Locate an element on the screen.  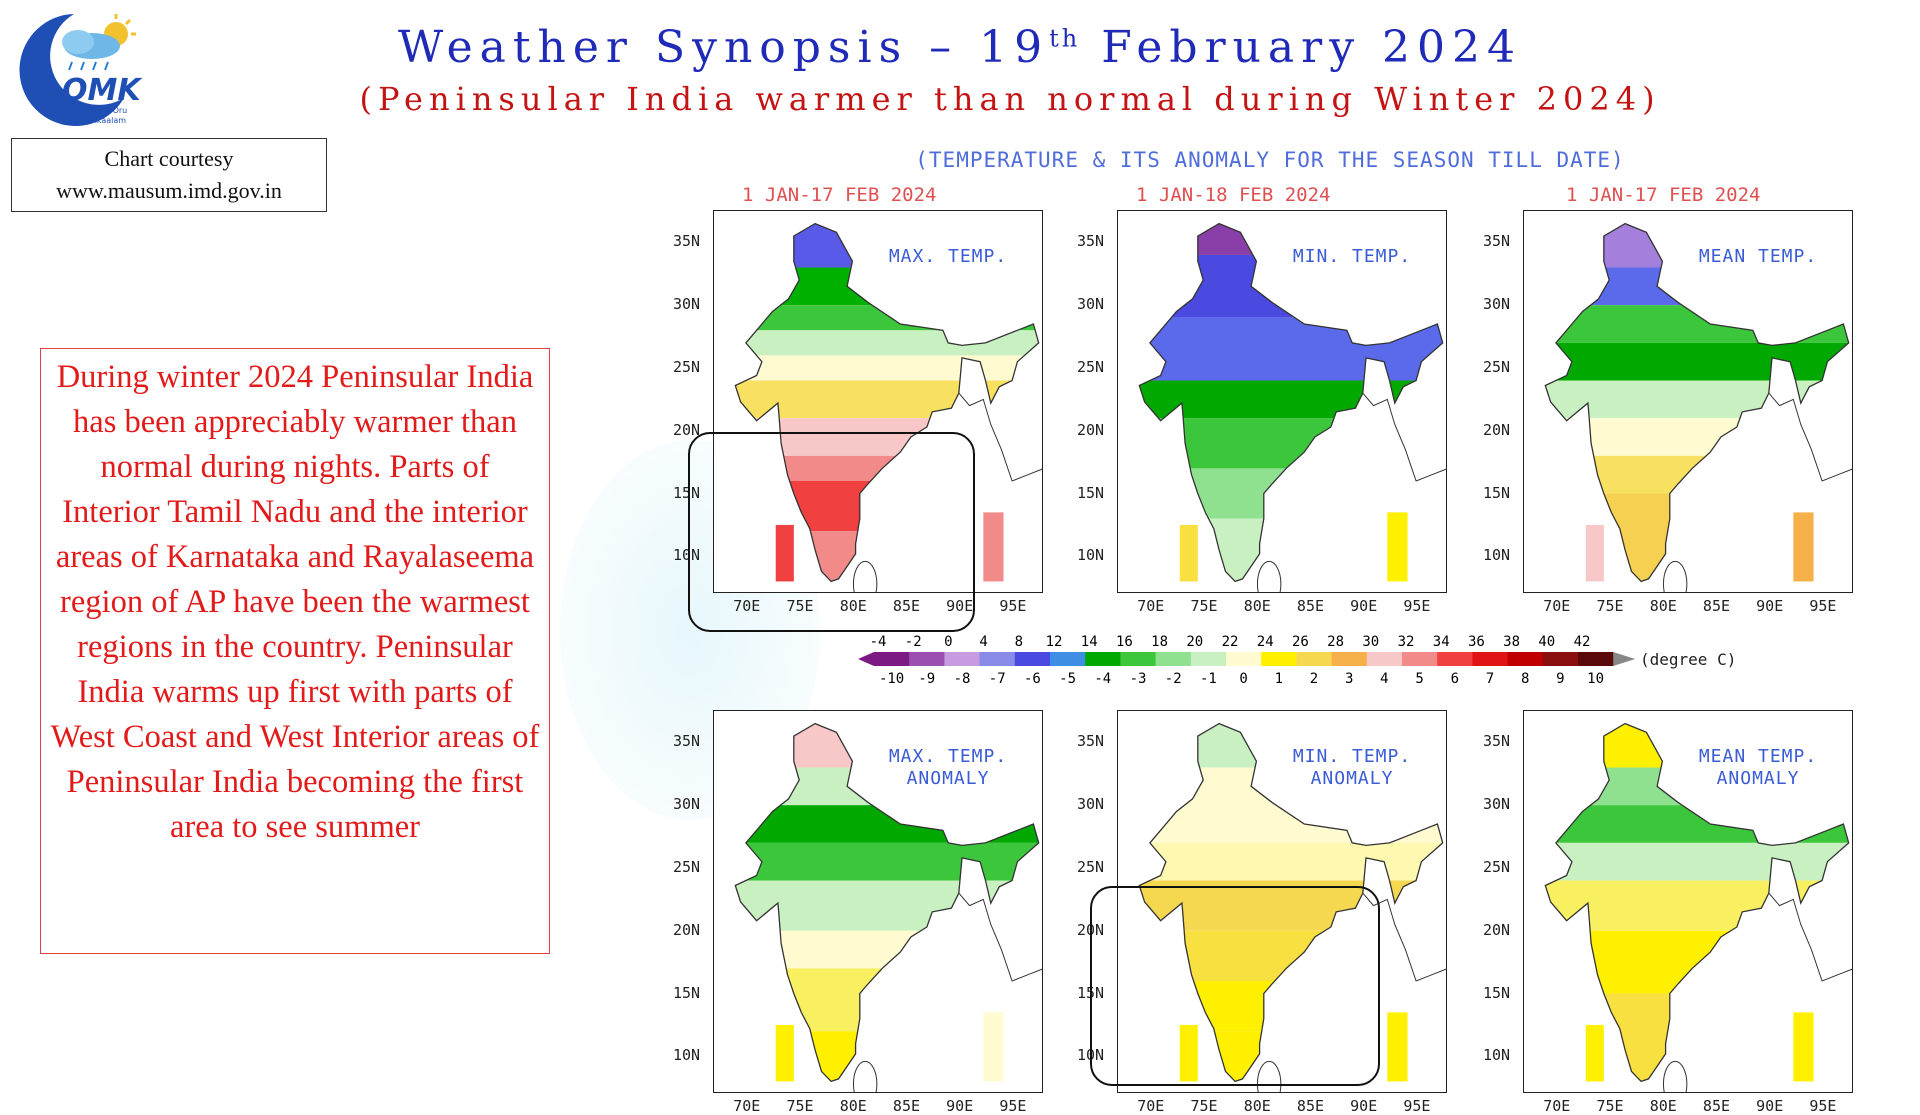
colorbar-temp-label: 38 is located at coordinates (1511, 642).